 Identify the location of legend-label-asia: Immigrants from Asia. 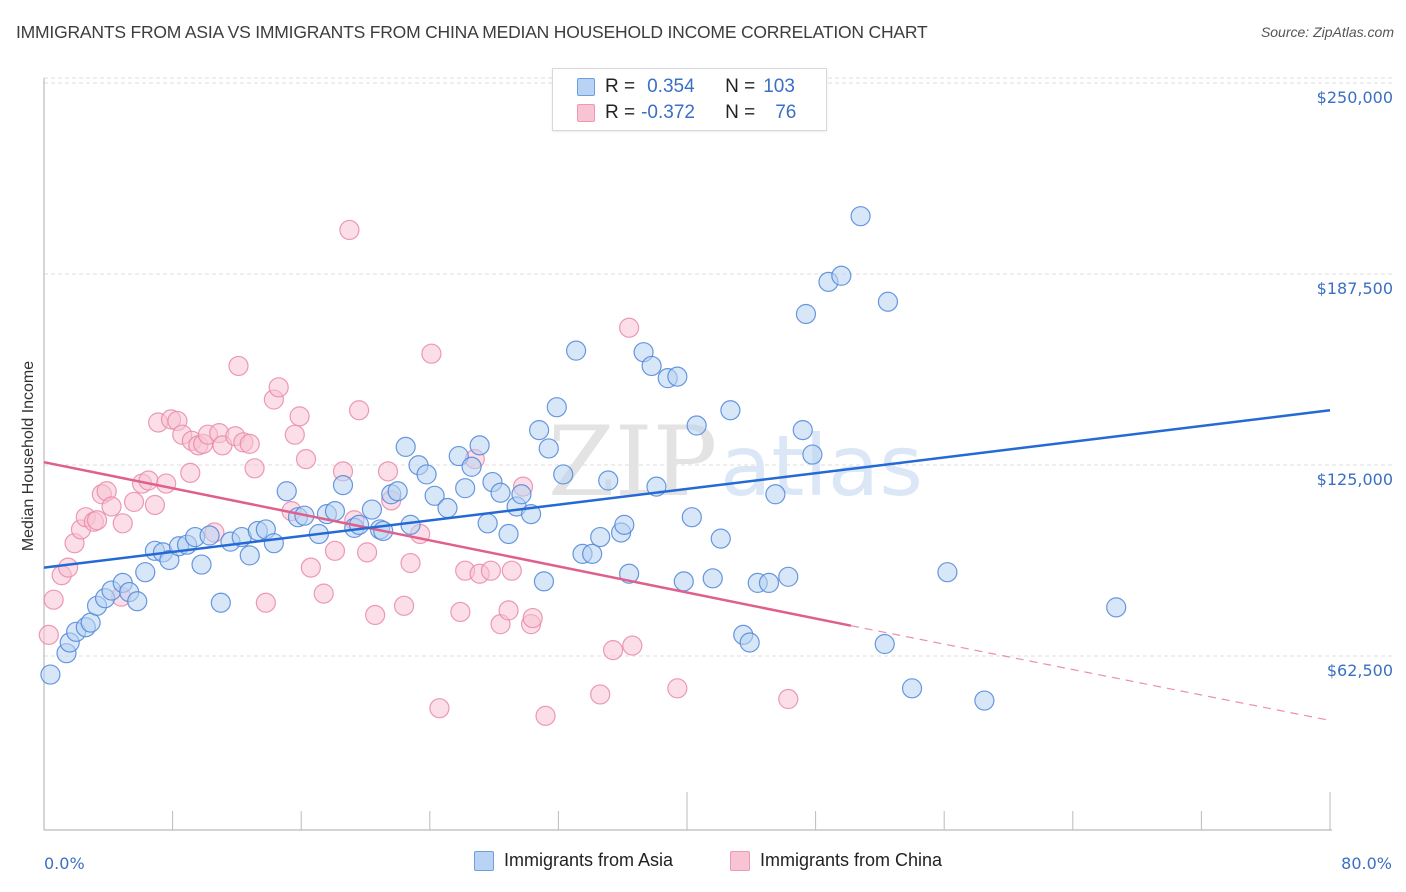
(589, 860).